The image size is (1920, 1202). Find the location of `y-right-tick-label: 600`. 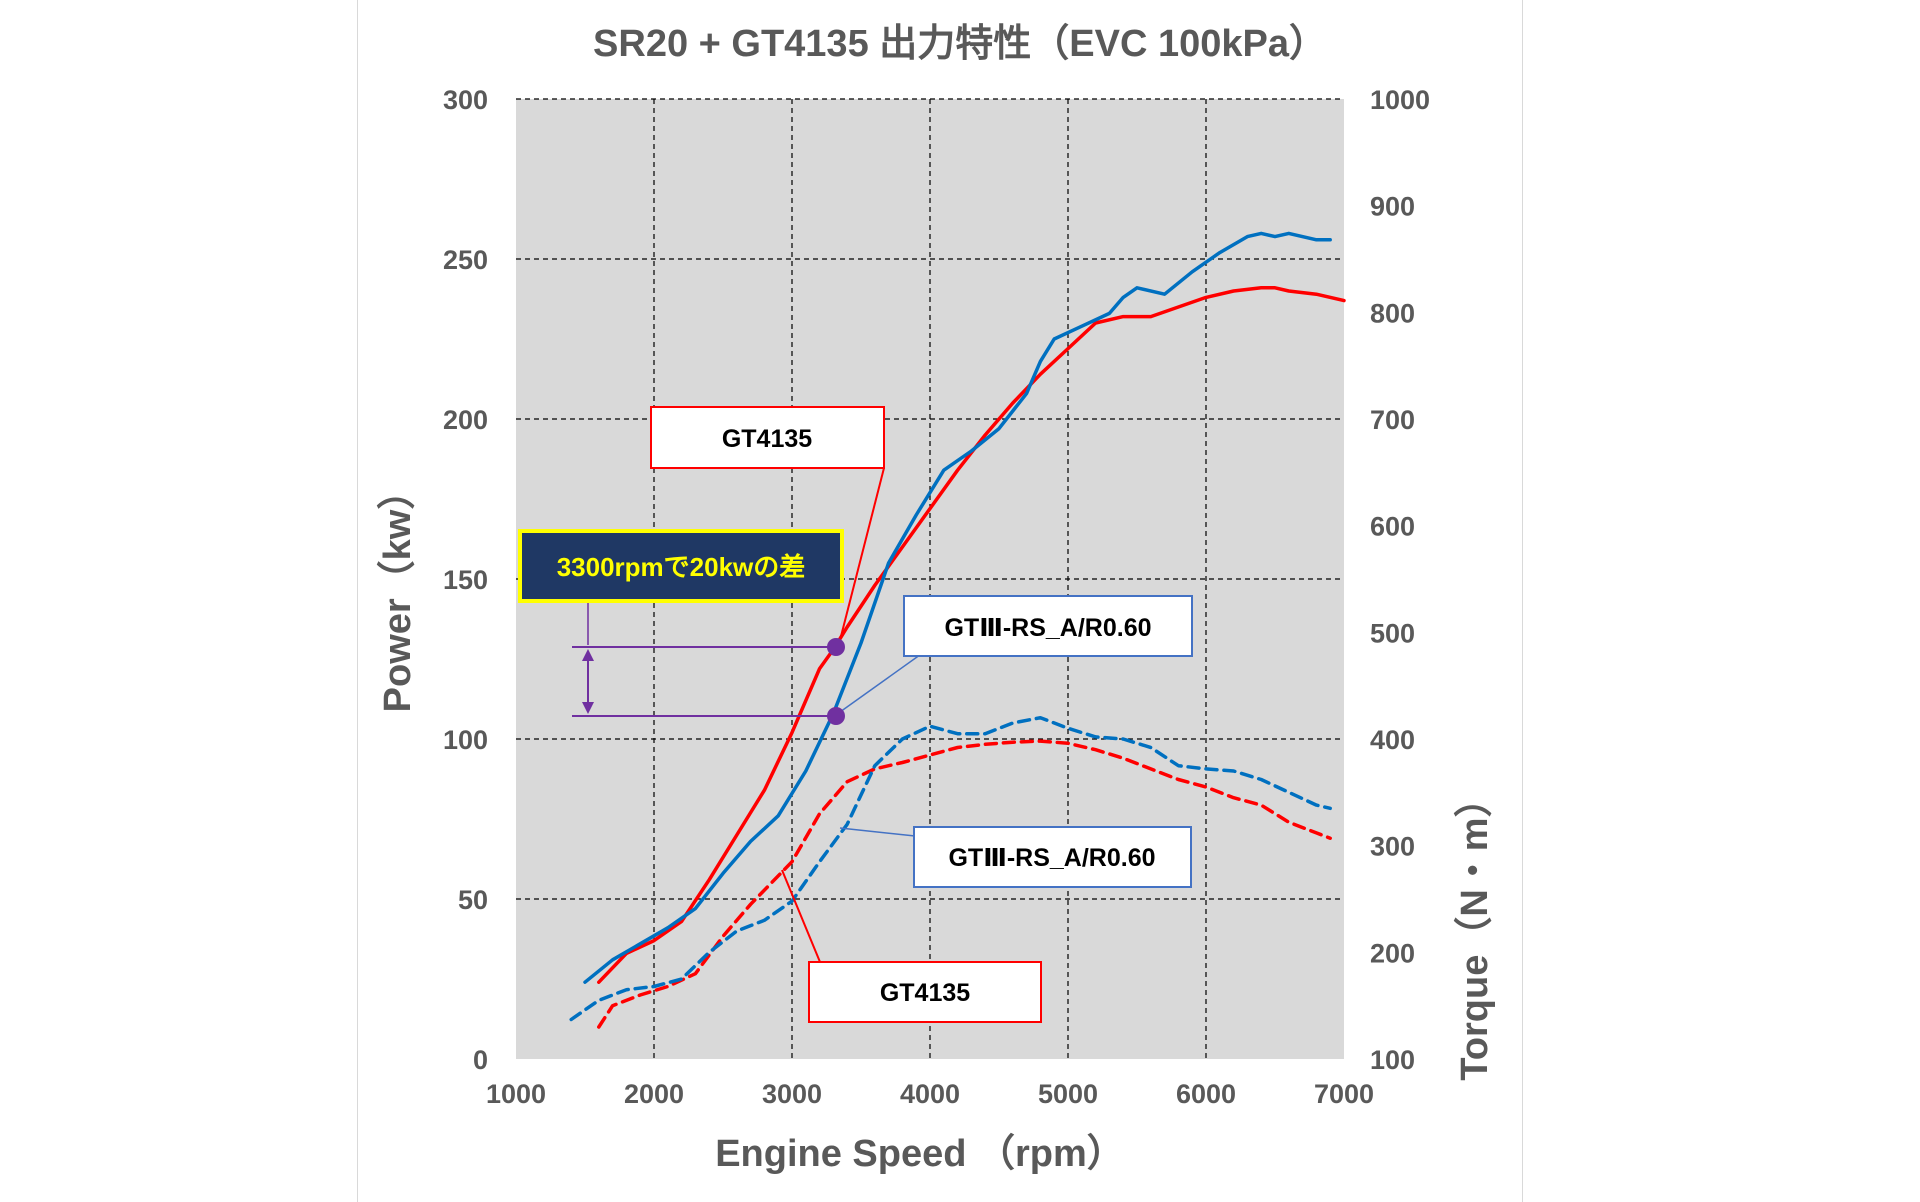

y-right-tick-label: 600 is located at coordinates (1392, 527).